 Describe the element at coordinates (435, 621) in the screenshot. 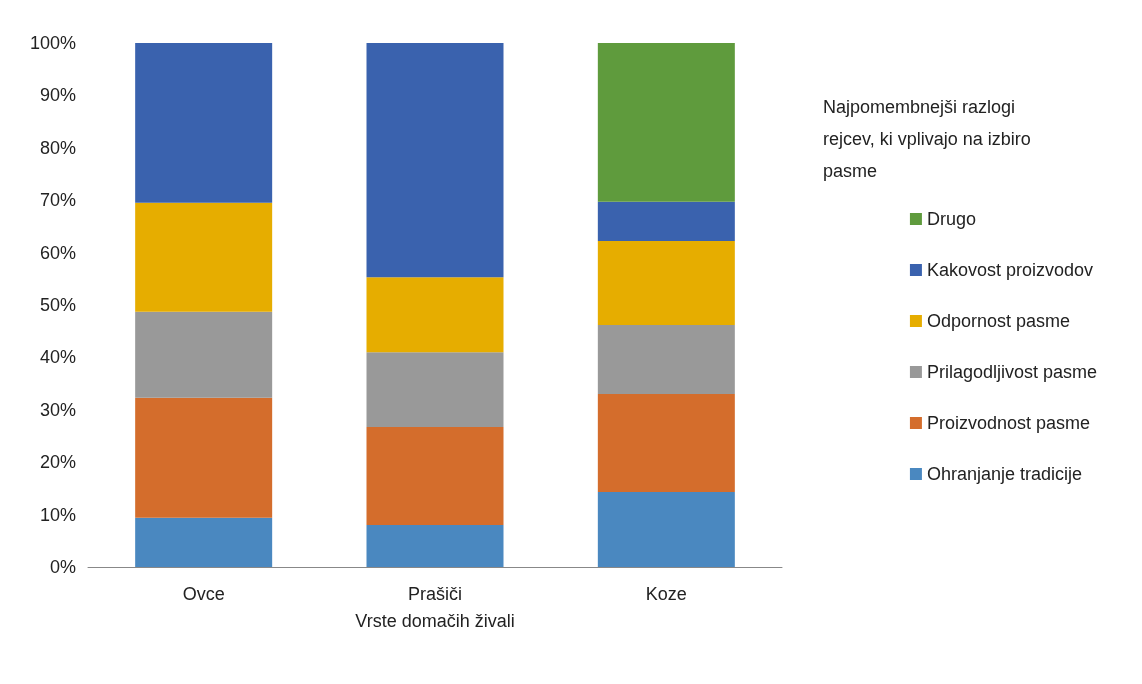

I see `x-axis-title: Vrste domačih živali` at that location.